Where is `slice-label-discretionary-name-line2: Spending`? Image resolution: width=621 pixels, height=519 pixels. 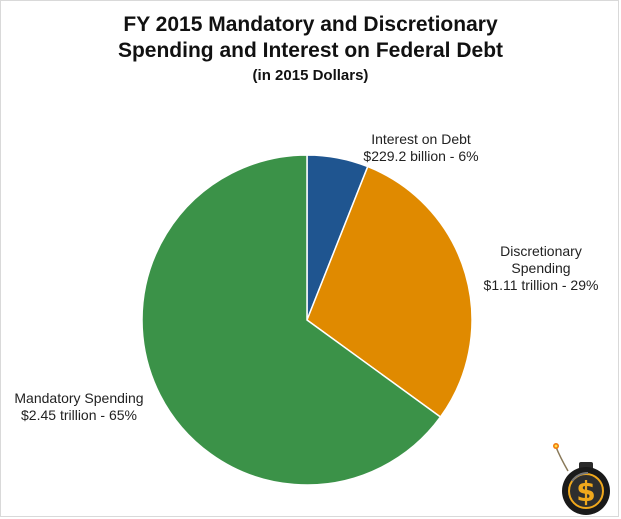 slice-label-discretionary-name-line2: Spending is located at coordinates (541, 268).